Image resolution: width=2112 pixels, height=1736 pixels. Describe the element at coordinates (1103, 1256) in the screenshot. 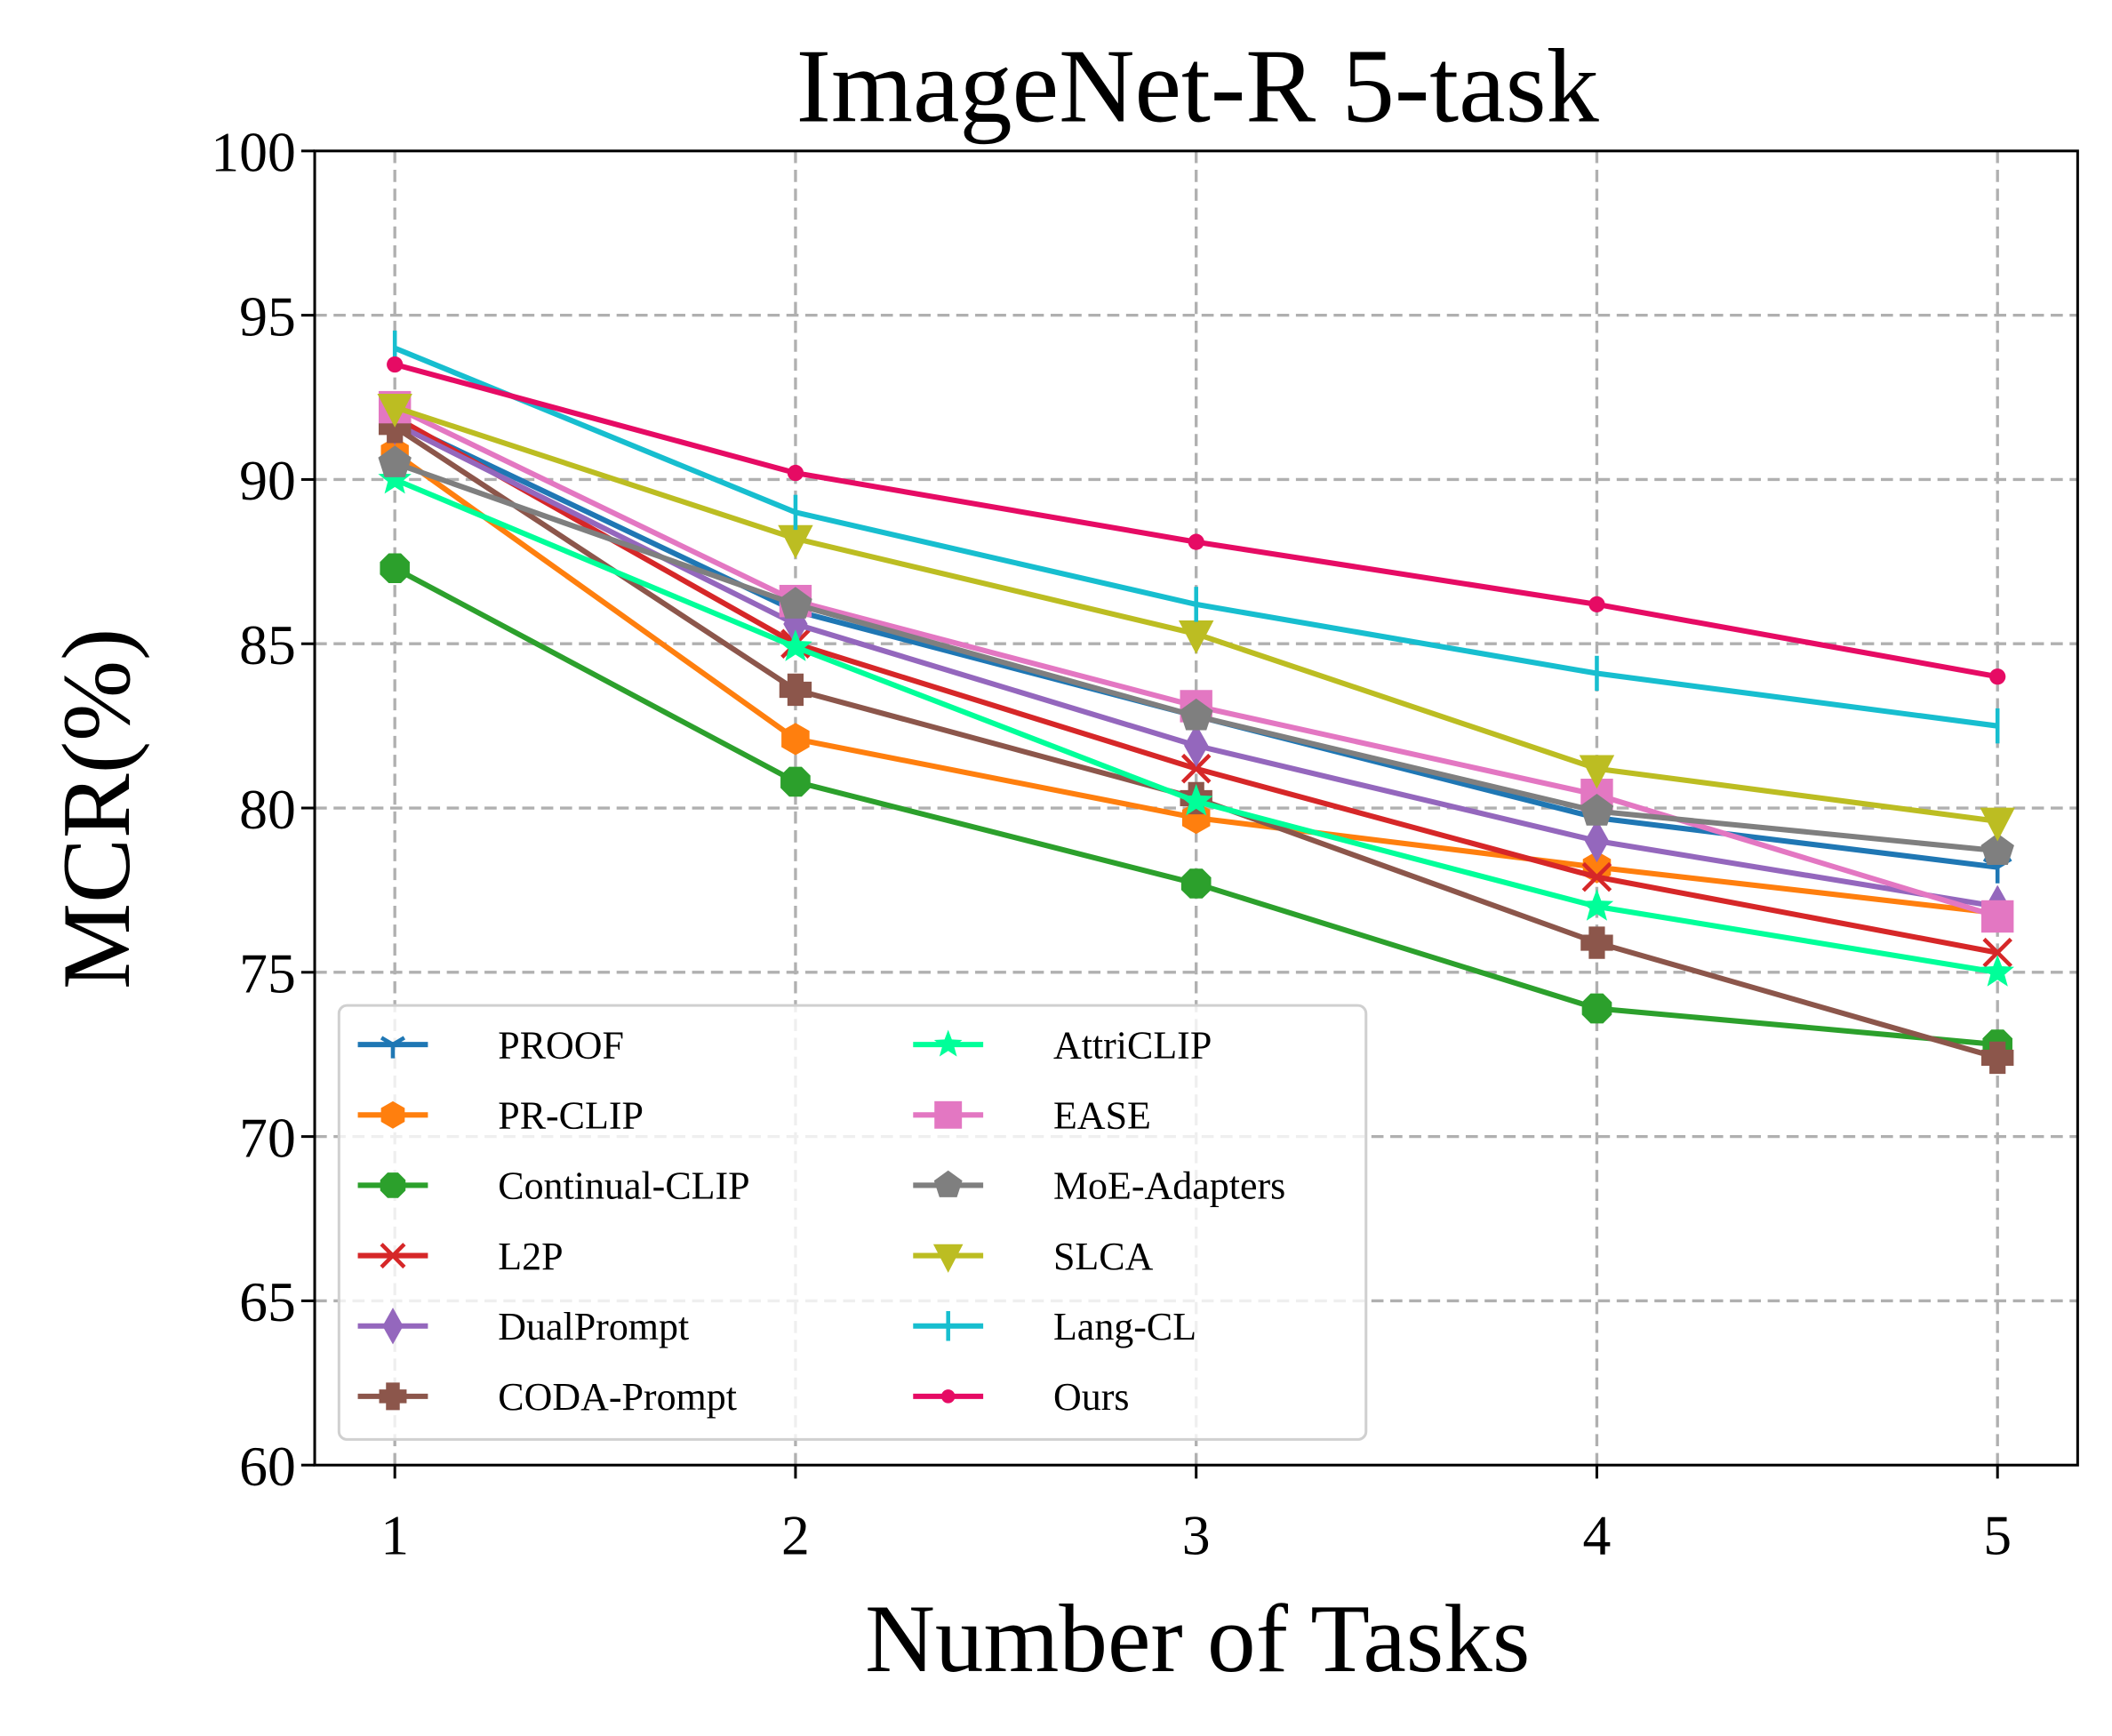

I see `legend-label: SLCA` at that location.